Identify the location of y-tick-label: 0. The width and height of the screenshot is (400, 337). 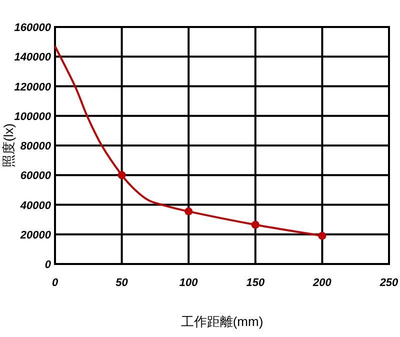
(48, 265).